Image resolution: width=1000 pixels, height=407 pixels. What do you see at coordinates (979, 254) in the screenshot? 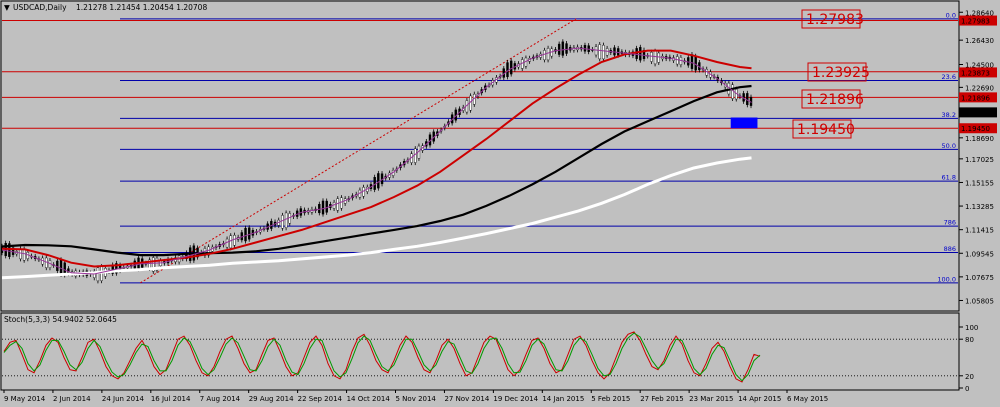
I see `y-tick-label: 1.09545` at bounding box center [979, 254].